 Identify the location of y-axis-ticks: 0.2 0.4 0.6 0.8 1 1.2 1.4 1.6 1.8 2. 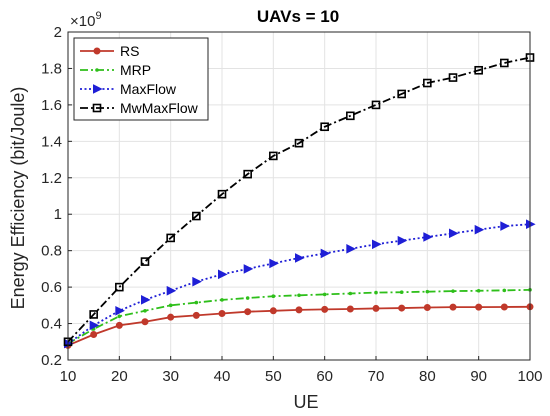
(56, 196).